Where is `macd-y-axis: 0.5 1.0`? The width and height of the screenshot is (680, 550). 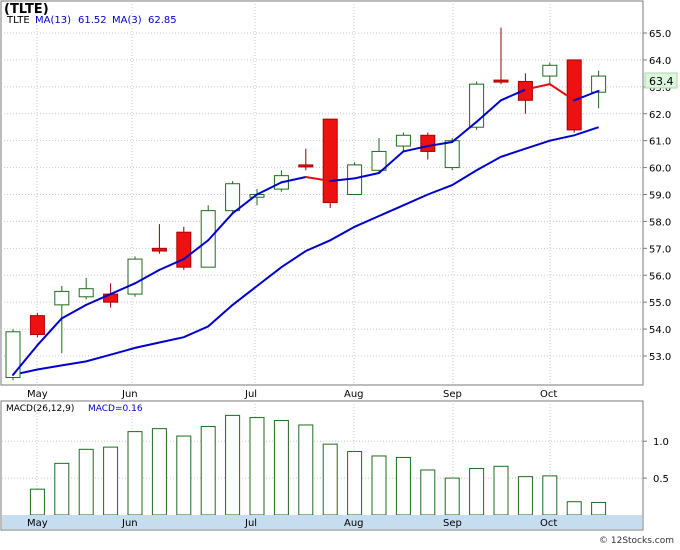
macd-y-axis: 0.5 1.0 is located at coordinates (656, 461).